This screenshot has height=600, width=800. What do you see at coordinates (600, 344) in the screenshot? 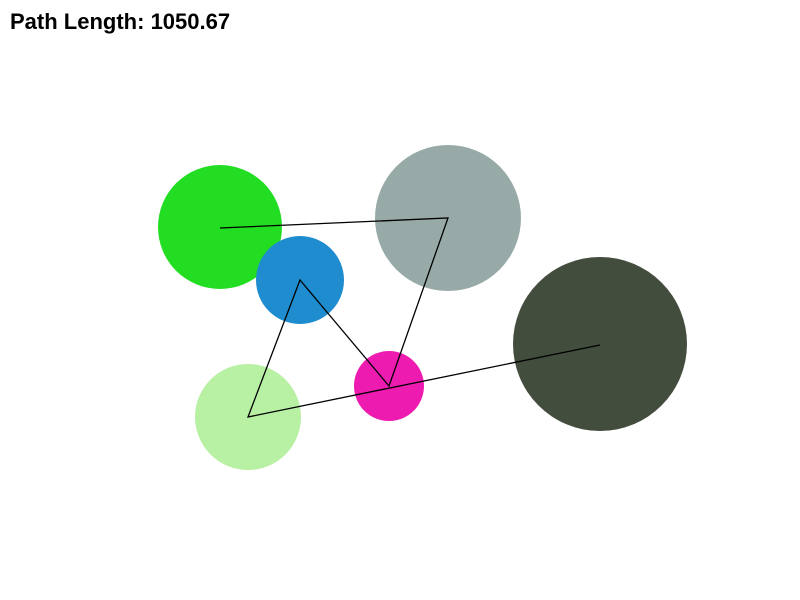
I see `dark-node` at bounding box center [600, 344].